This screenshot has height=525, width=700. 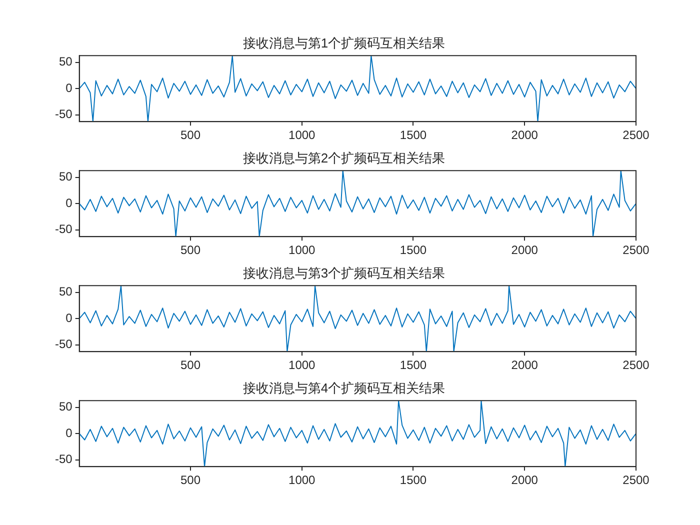 What do you see at coordinates (344, 42) in the screenshot?
I see `chart-title: 接收消息与第1个扩频码互相关结果` at bounding box center [344, 42].